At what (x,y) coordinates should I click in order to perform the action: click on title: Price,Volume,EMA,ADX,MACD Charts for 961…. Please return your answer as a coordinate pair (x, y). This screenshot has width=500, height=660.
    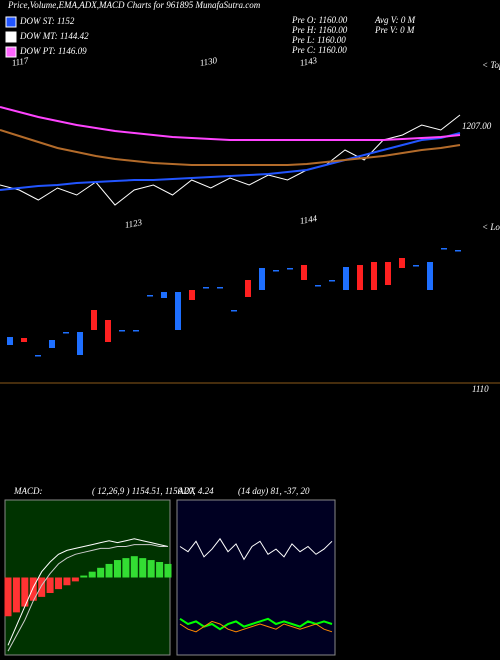
    Looking at the image, I should click on (134, 5).